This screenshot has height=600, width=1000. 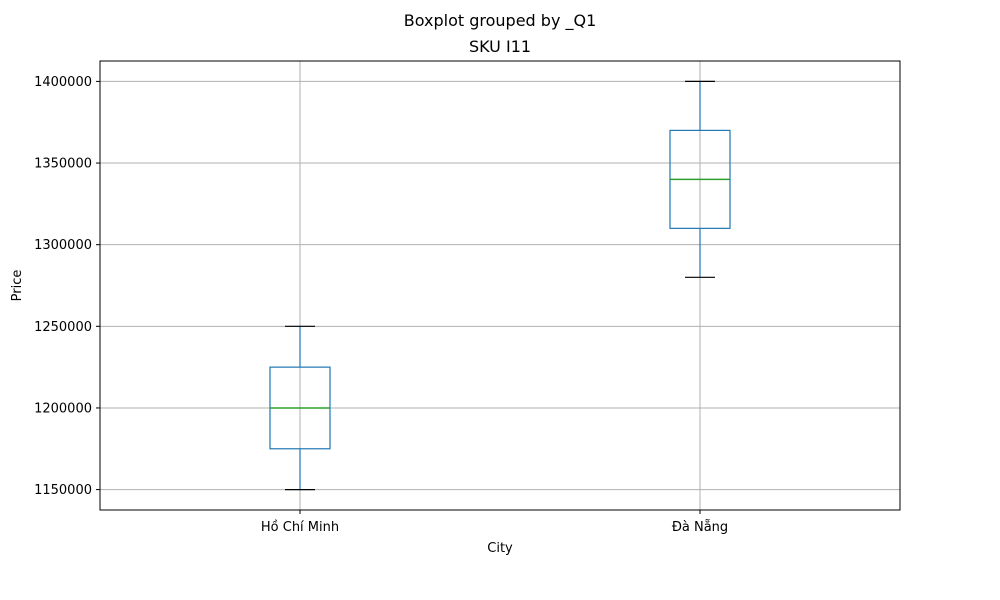 I want to click on x-axis-label: City, so click(x=500, y=548).